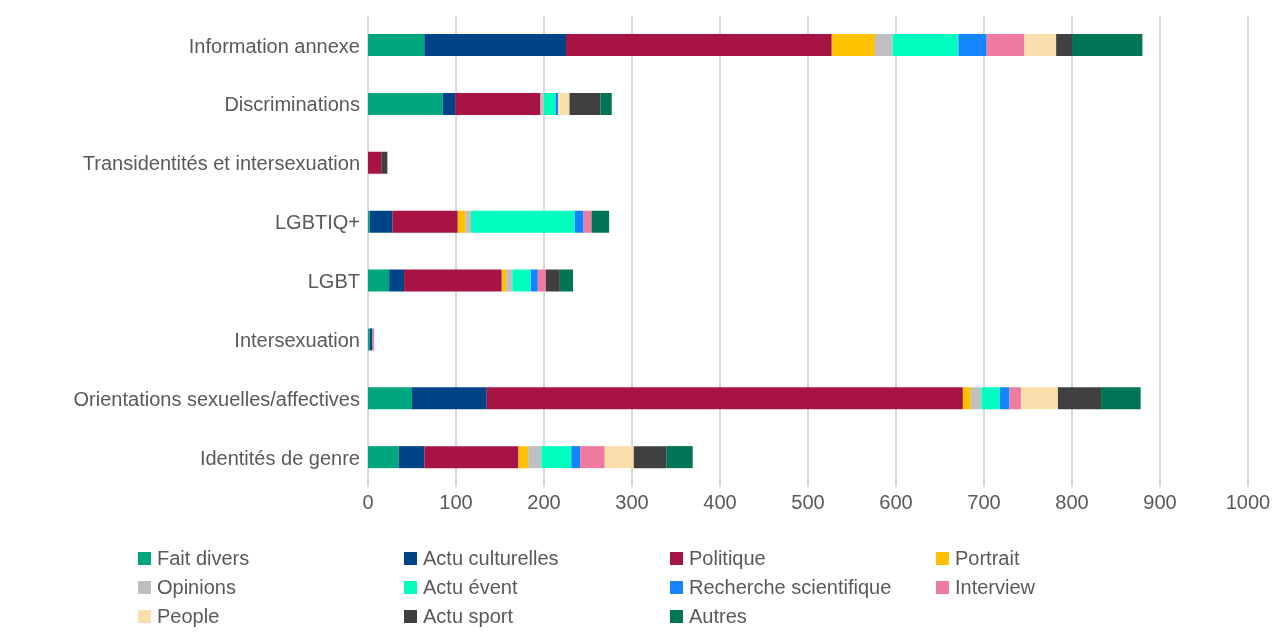 The width and height of the screenshot is (1287, 634). Describe the element at coordinates (468, 616) in the screenshot. I see `legend-label: Actu sport` at that location.